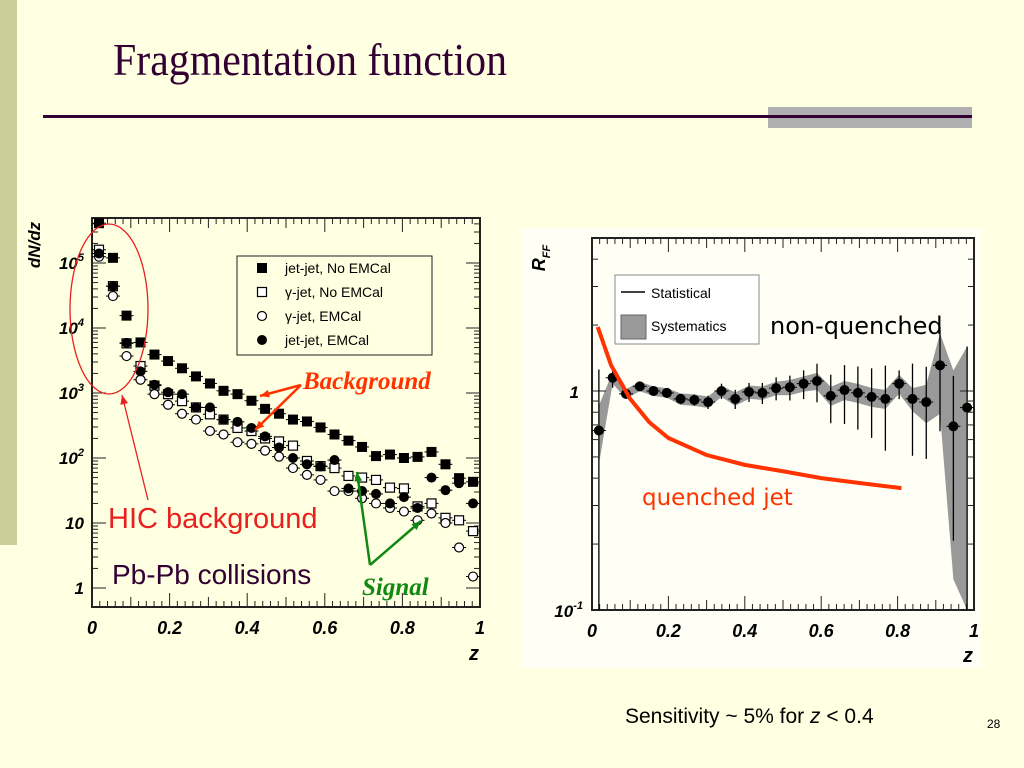 This screenshot has height=768, width=1024. I want to click on legend-systematics-swatch, so click(633, 327).